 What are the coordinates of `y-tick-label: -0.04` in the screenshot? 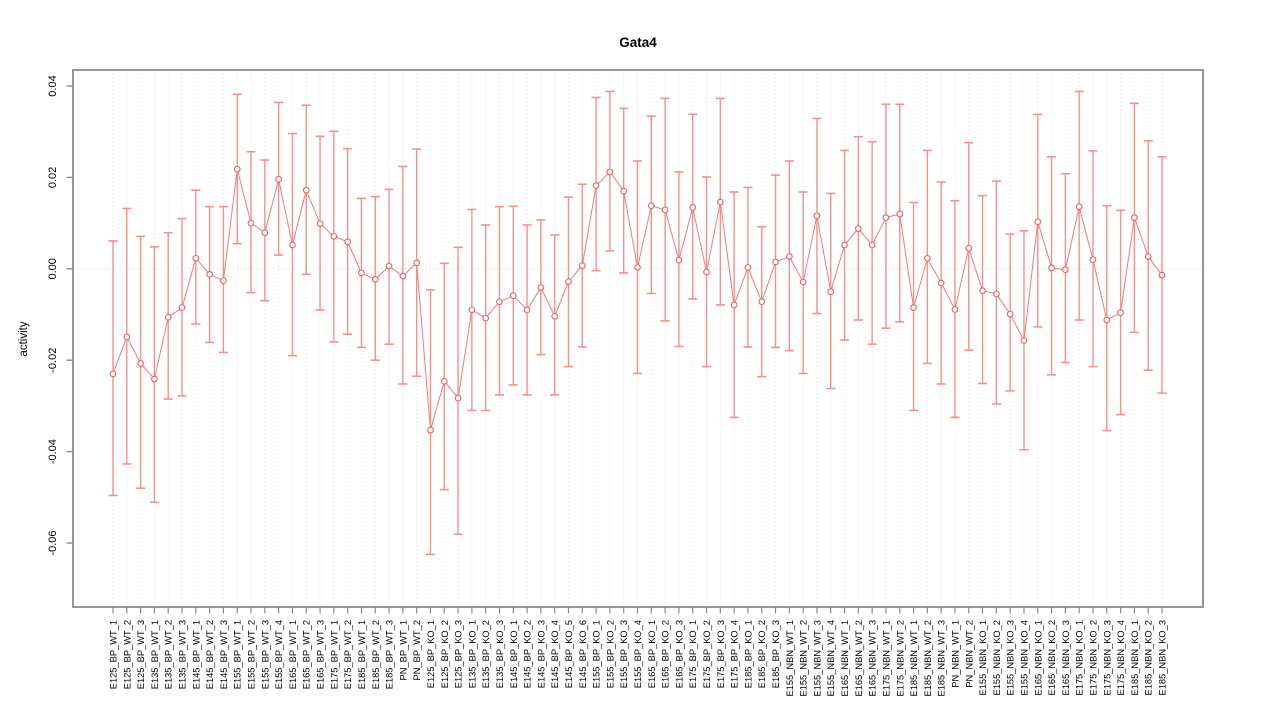 It's located at (53, 451).